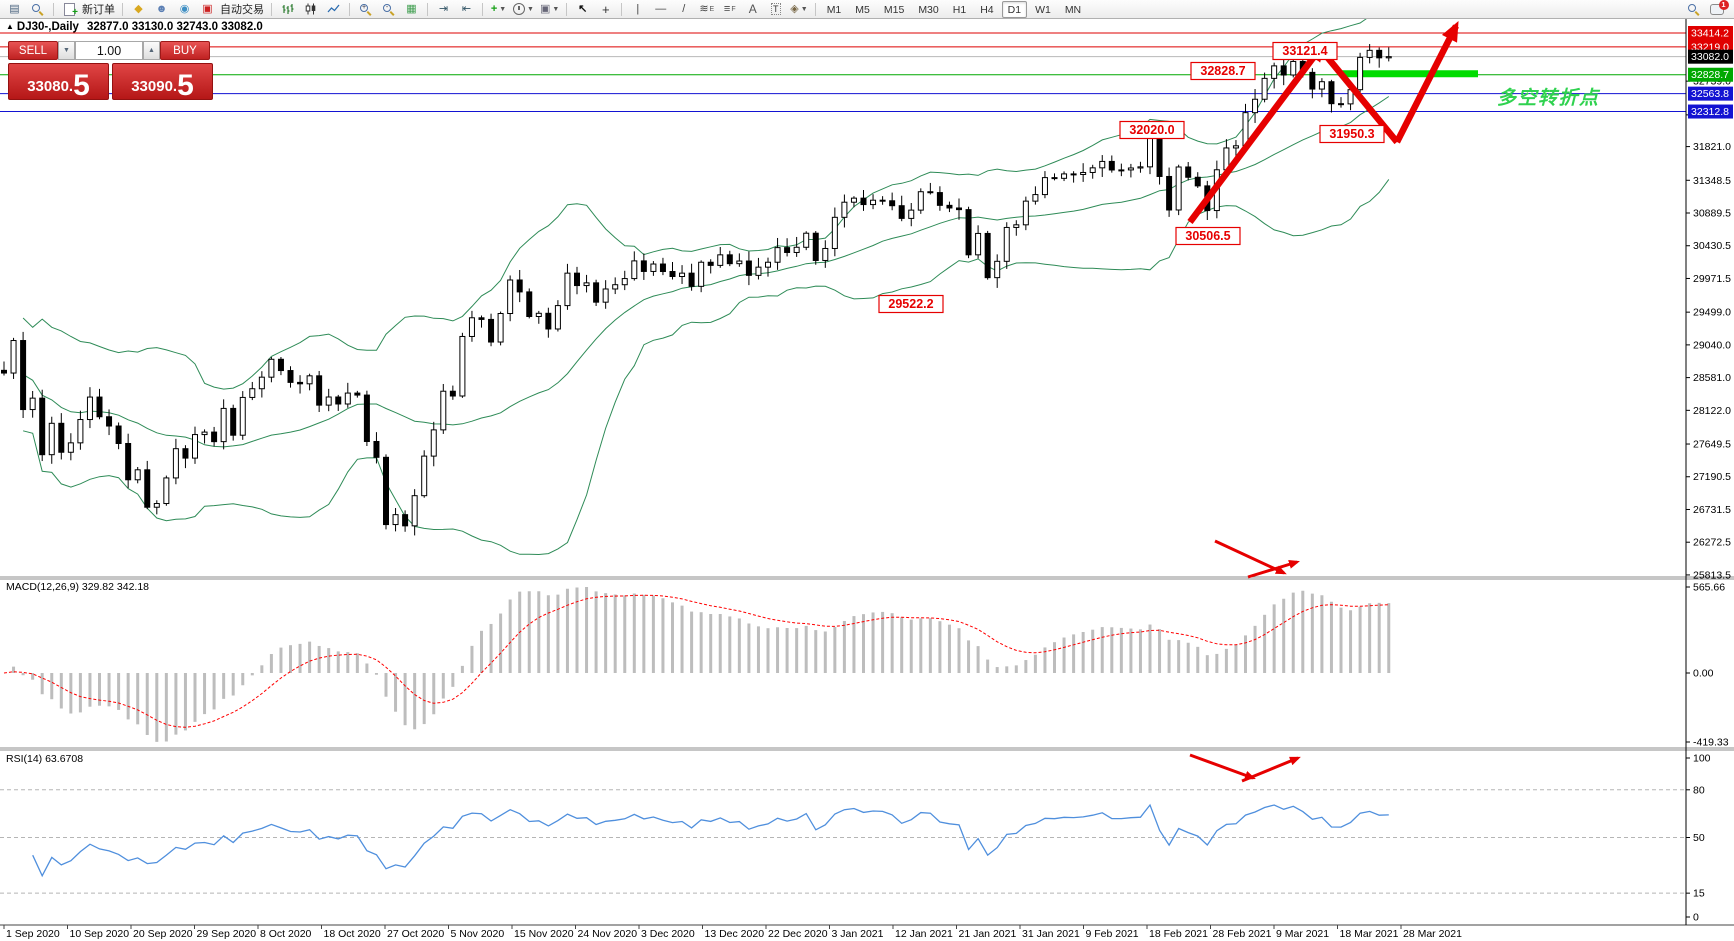  What do you see at coordinates (729, 9) in the screenshot?
I see `fibo-tool-button: ≡ F` at bounding box center [729, 9].